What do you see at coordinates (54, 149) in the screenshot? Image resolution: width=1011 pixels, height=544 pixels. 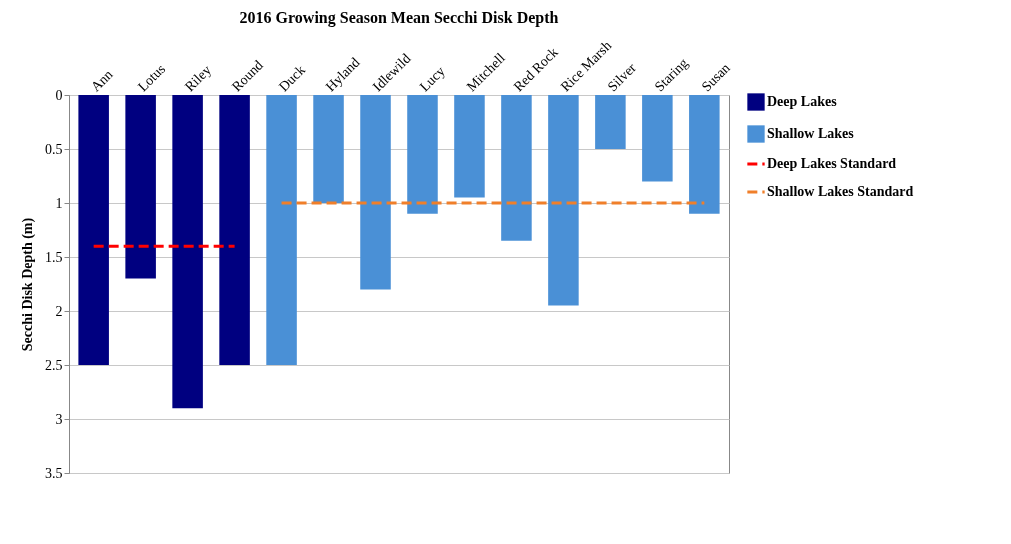 I see `y-tick-label: 0.5` at bounding box center [54, 149].